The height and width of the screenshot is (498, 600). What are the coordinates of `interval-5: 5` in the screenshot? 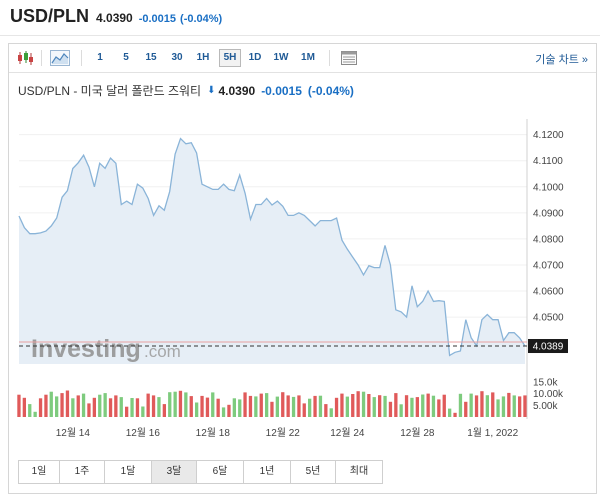 It's located at (126, 57).